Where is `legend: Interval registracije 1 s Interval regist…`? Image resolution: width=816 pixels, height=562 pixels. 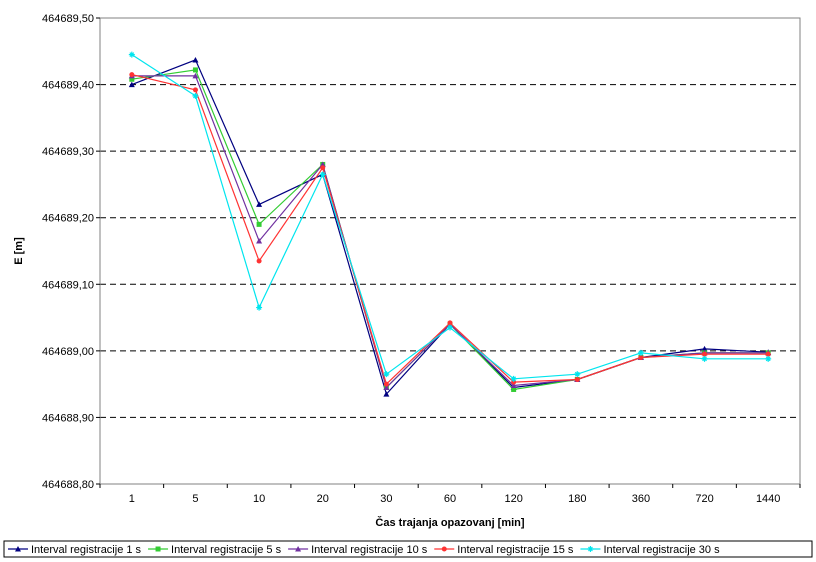
legend: Interval registracije 1 s Interval regist… is located at coordinates (408, 549).